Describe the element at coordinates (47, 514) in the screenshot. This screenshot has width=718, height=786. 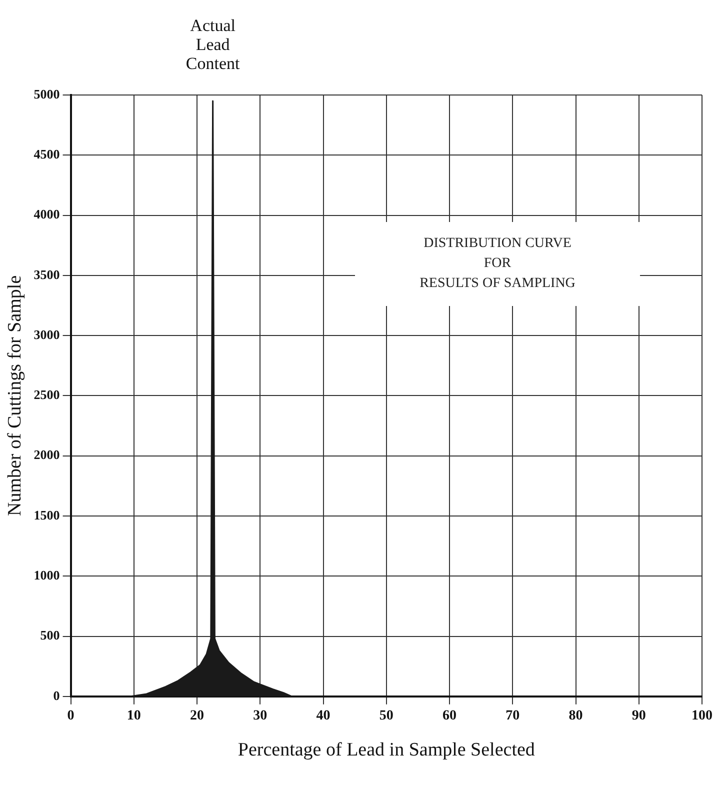
I see `y-tick-label: 1500` at that location.